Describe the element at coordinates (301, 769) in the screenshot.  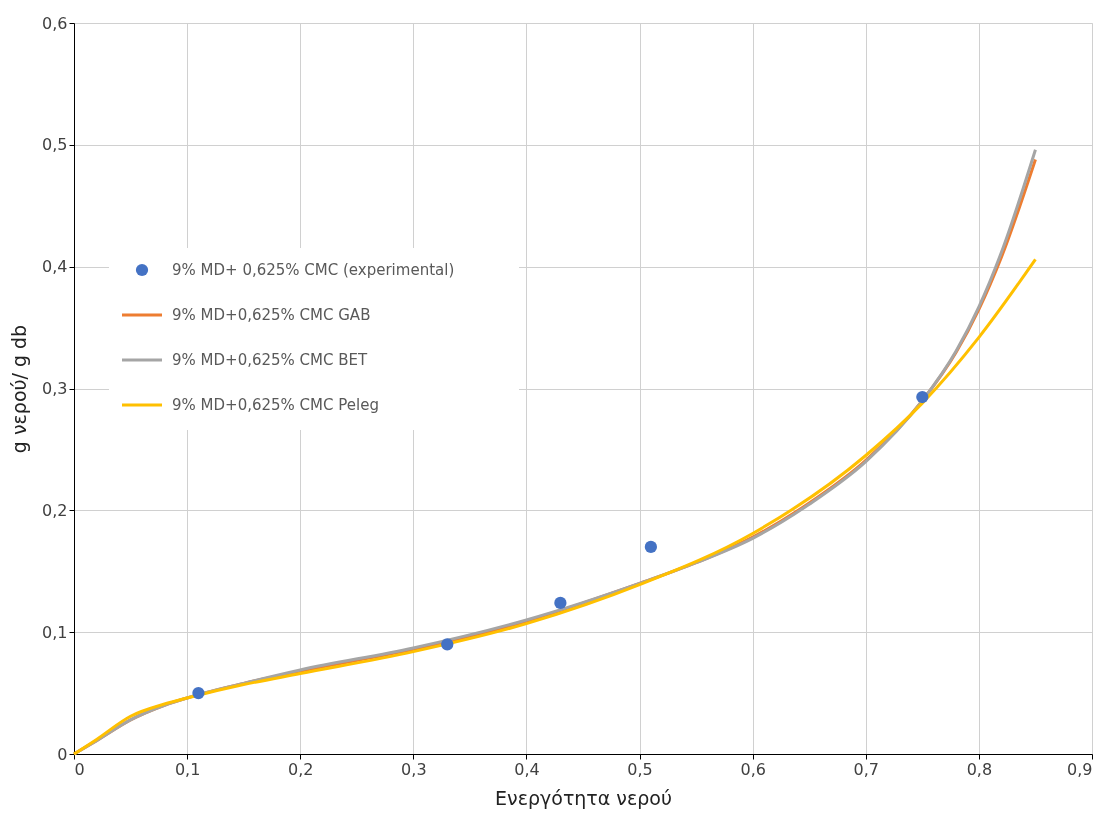
I see `x-tick-label: 0,2` at that location.